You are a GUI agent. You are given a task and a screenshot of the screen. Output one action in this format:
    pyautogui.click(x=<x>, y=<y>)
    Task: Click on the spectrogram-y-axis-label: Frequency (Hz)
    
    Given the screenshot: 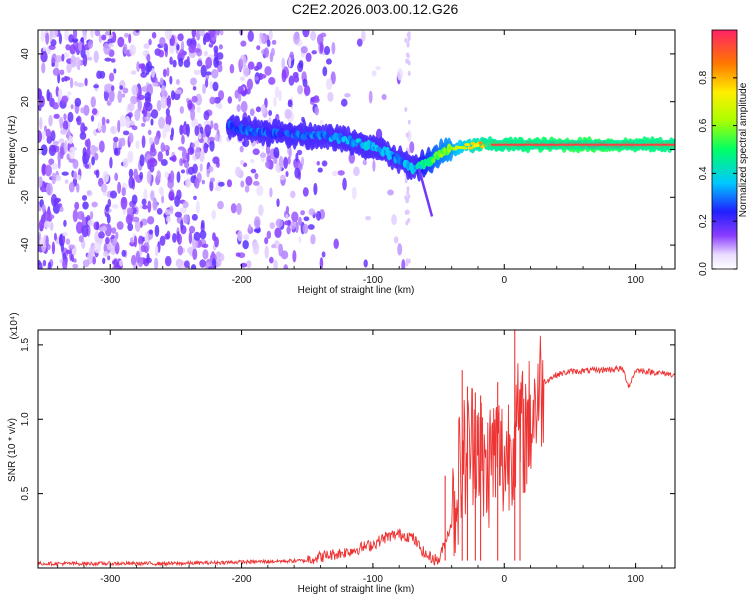 What is the action you would take?
    pyautogui.click(x=12, y=150)
    